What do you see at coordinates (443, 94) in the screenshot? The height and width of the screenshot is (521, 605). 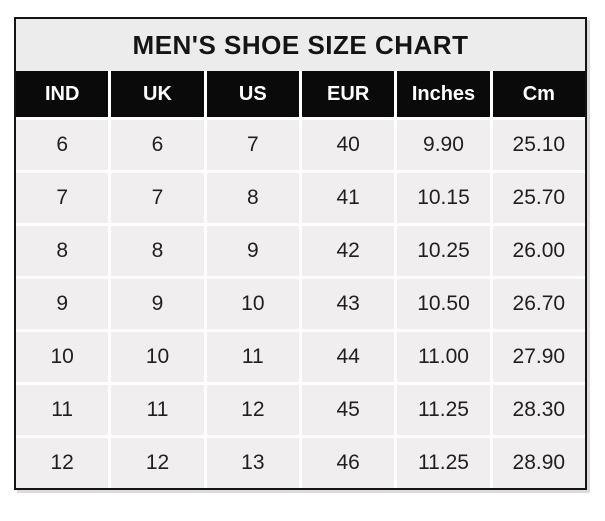 I see `column-header-inches: Inches` at bounding box center [443, 94].